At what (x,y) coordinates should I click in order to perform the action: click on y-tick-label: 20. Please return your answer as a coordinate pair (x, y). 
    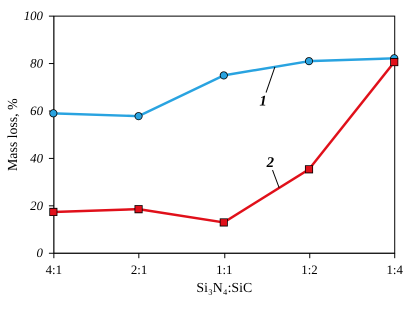
    Looking at the image, I should click on (37, 205).